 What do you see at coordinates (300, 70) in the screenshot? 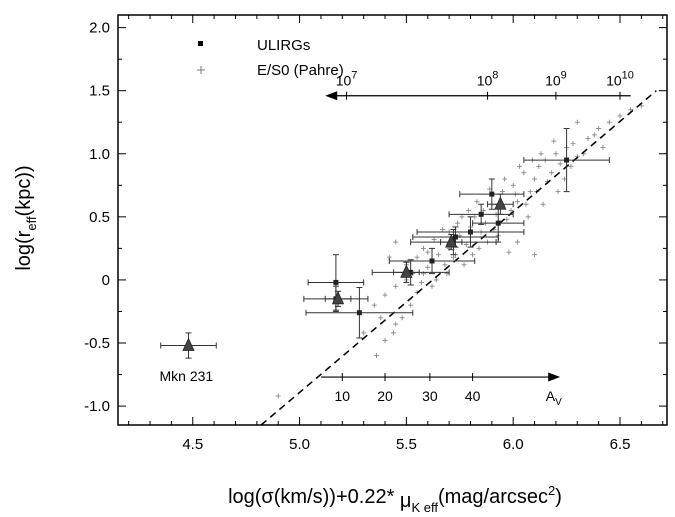
I see `legend-label-es0: E/S0 (Pahre)` at bounding box center [300, 70].